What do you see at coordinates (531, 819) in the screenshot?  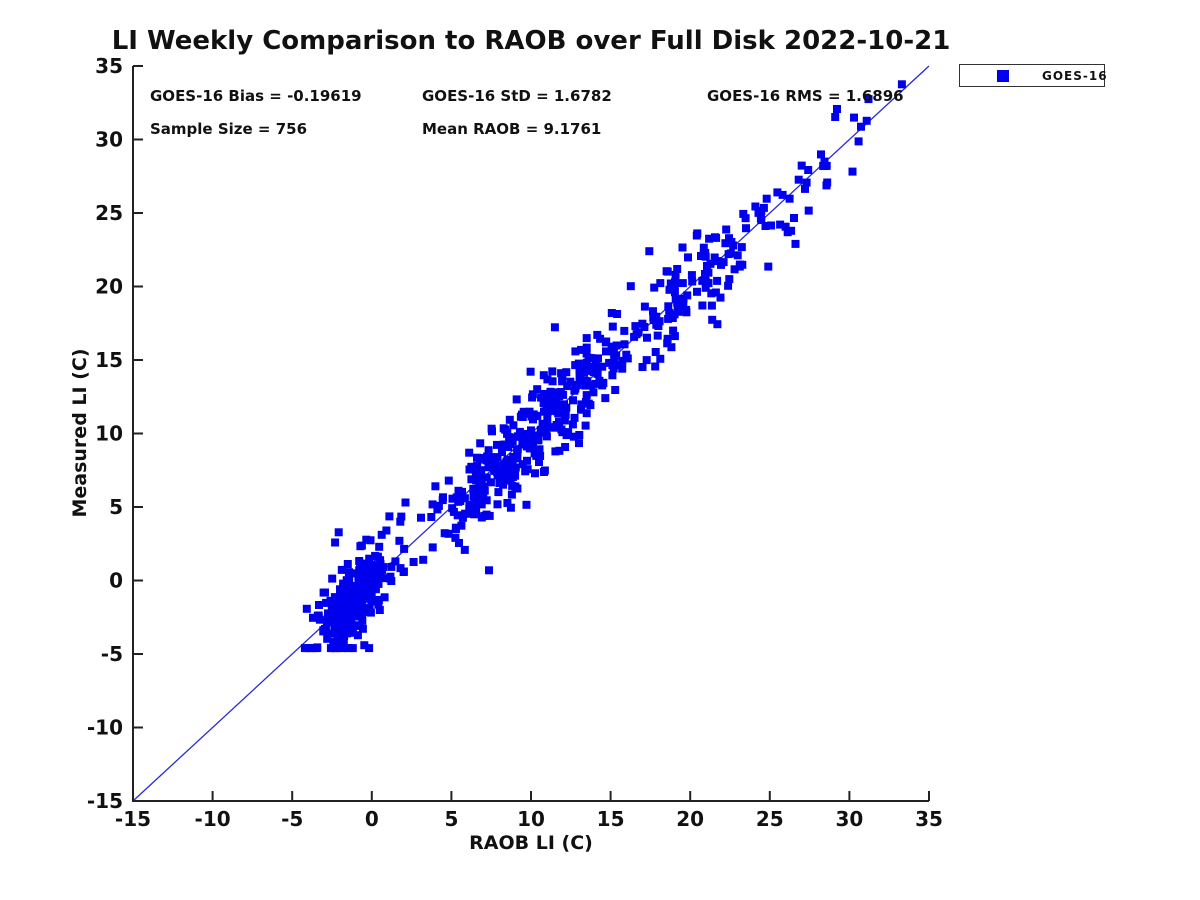 I see `x-tick-label: 10` at bounding box center [531, 819].